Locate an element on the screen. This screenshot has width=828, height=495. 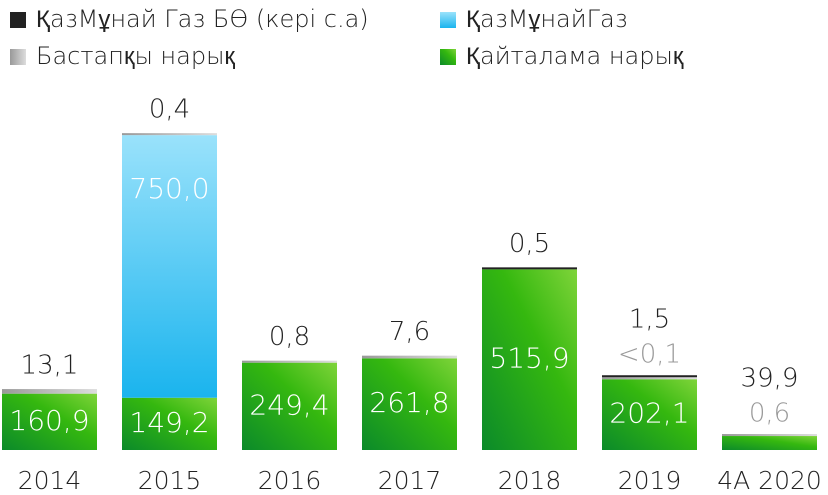
value-label: 0,6 is located at coordinates (769, 414).